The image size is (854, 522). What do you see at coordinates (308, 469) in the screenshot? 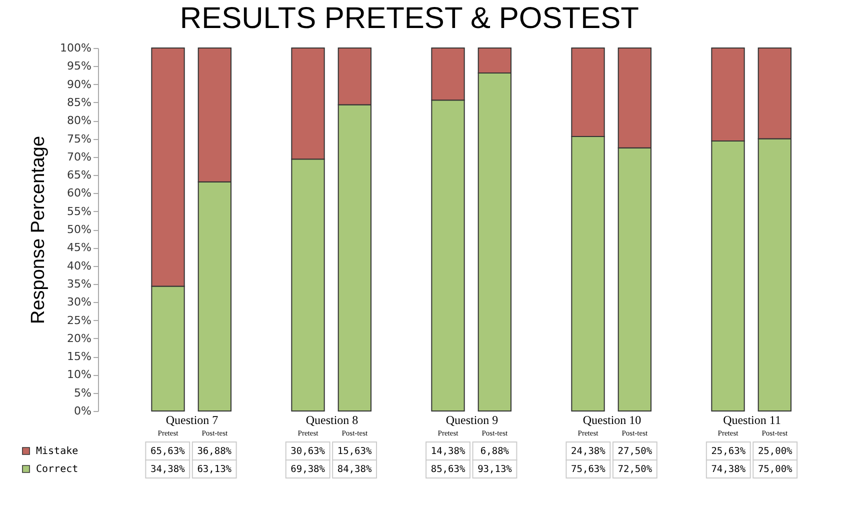
I see `data-label: 69,38%` at bounding box center [308, 469].